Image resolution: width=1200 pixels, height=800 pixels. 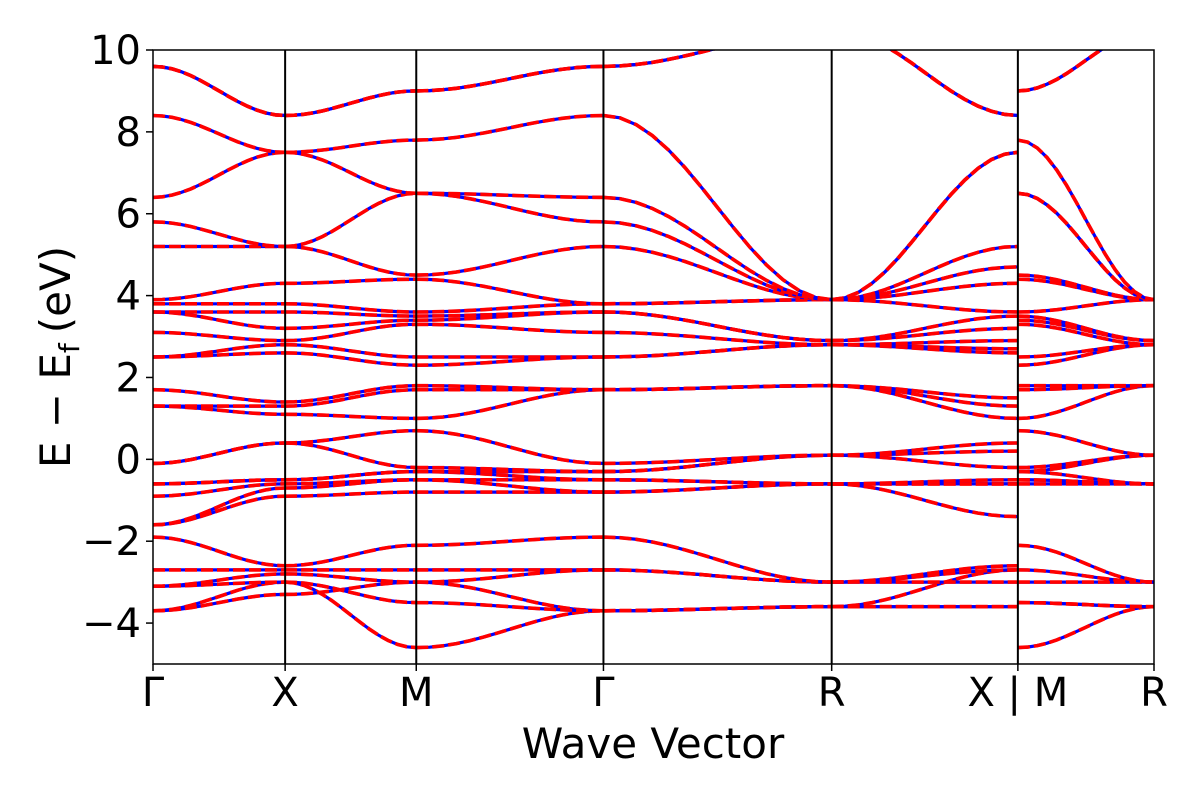 What do you see at coordinates (416, 693) in the screenshot?
I see `x-tick-label-2: M` at bounding box center [416, 693].